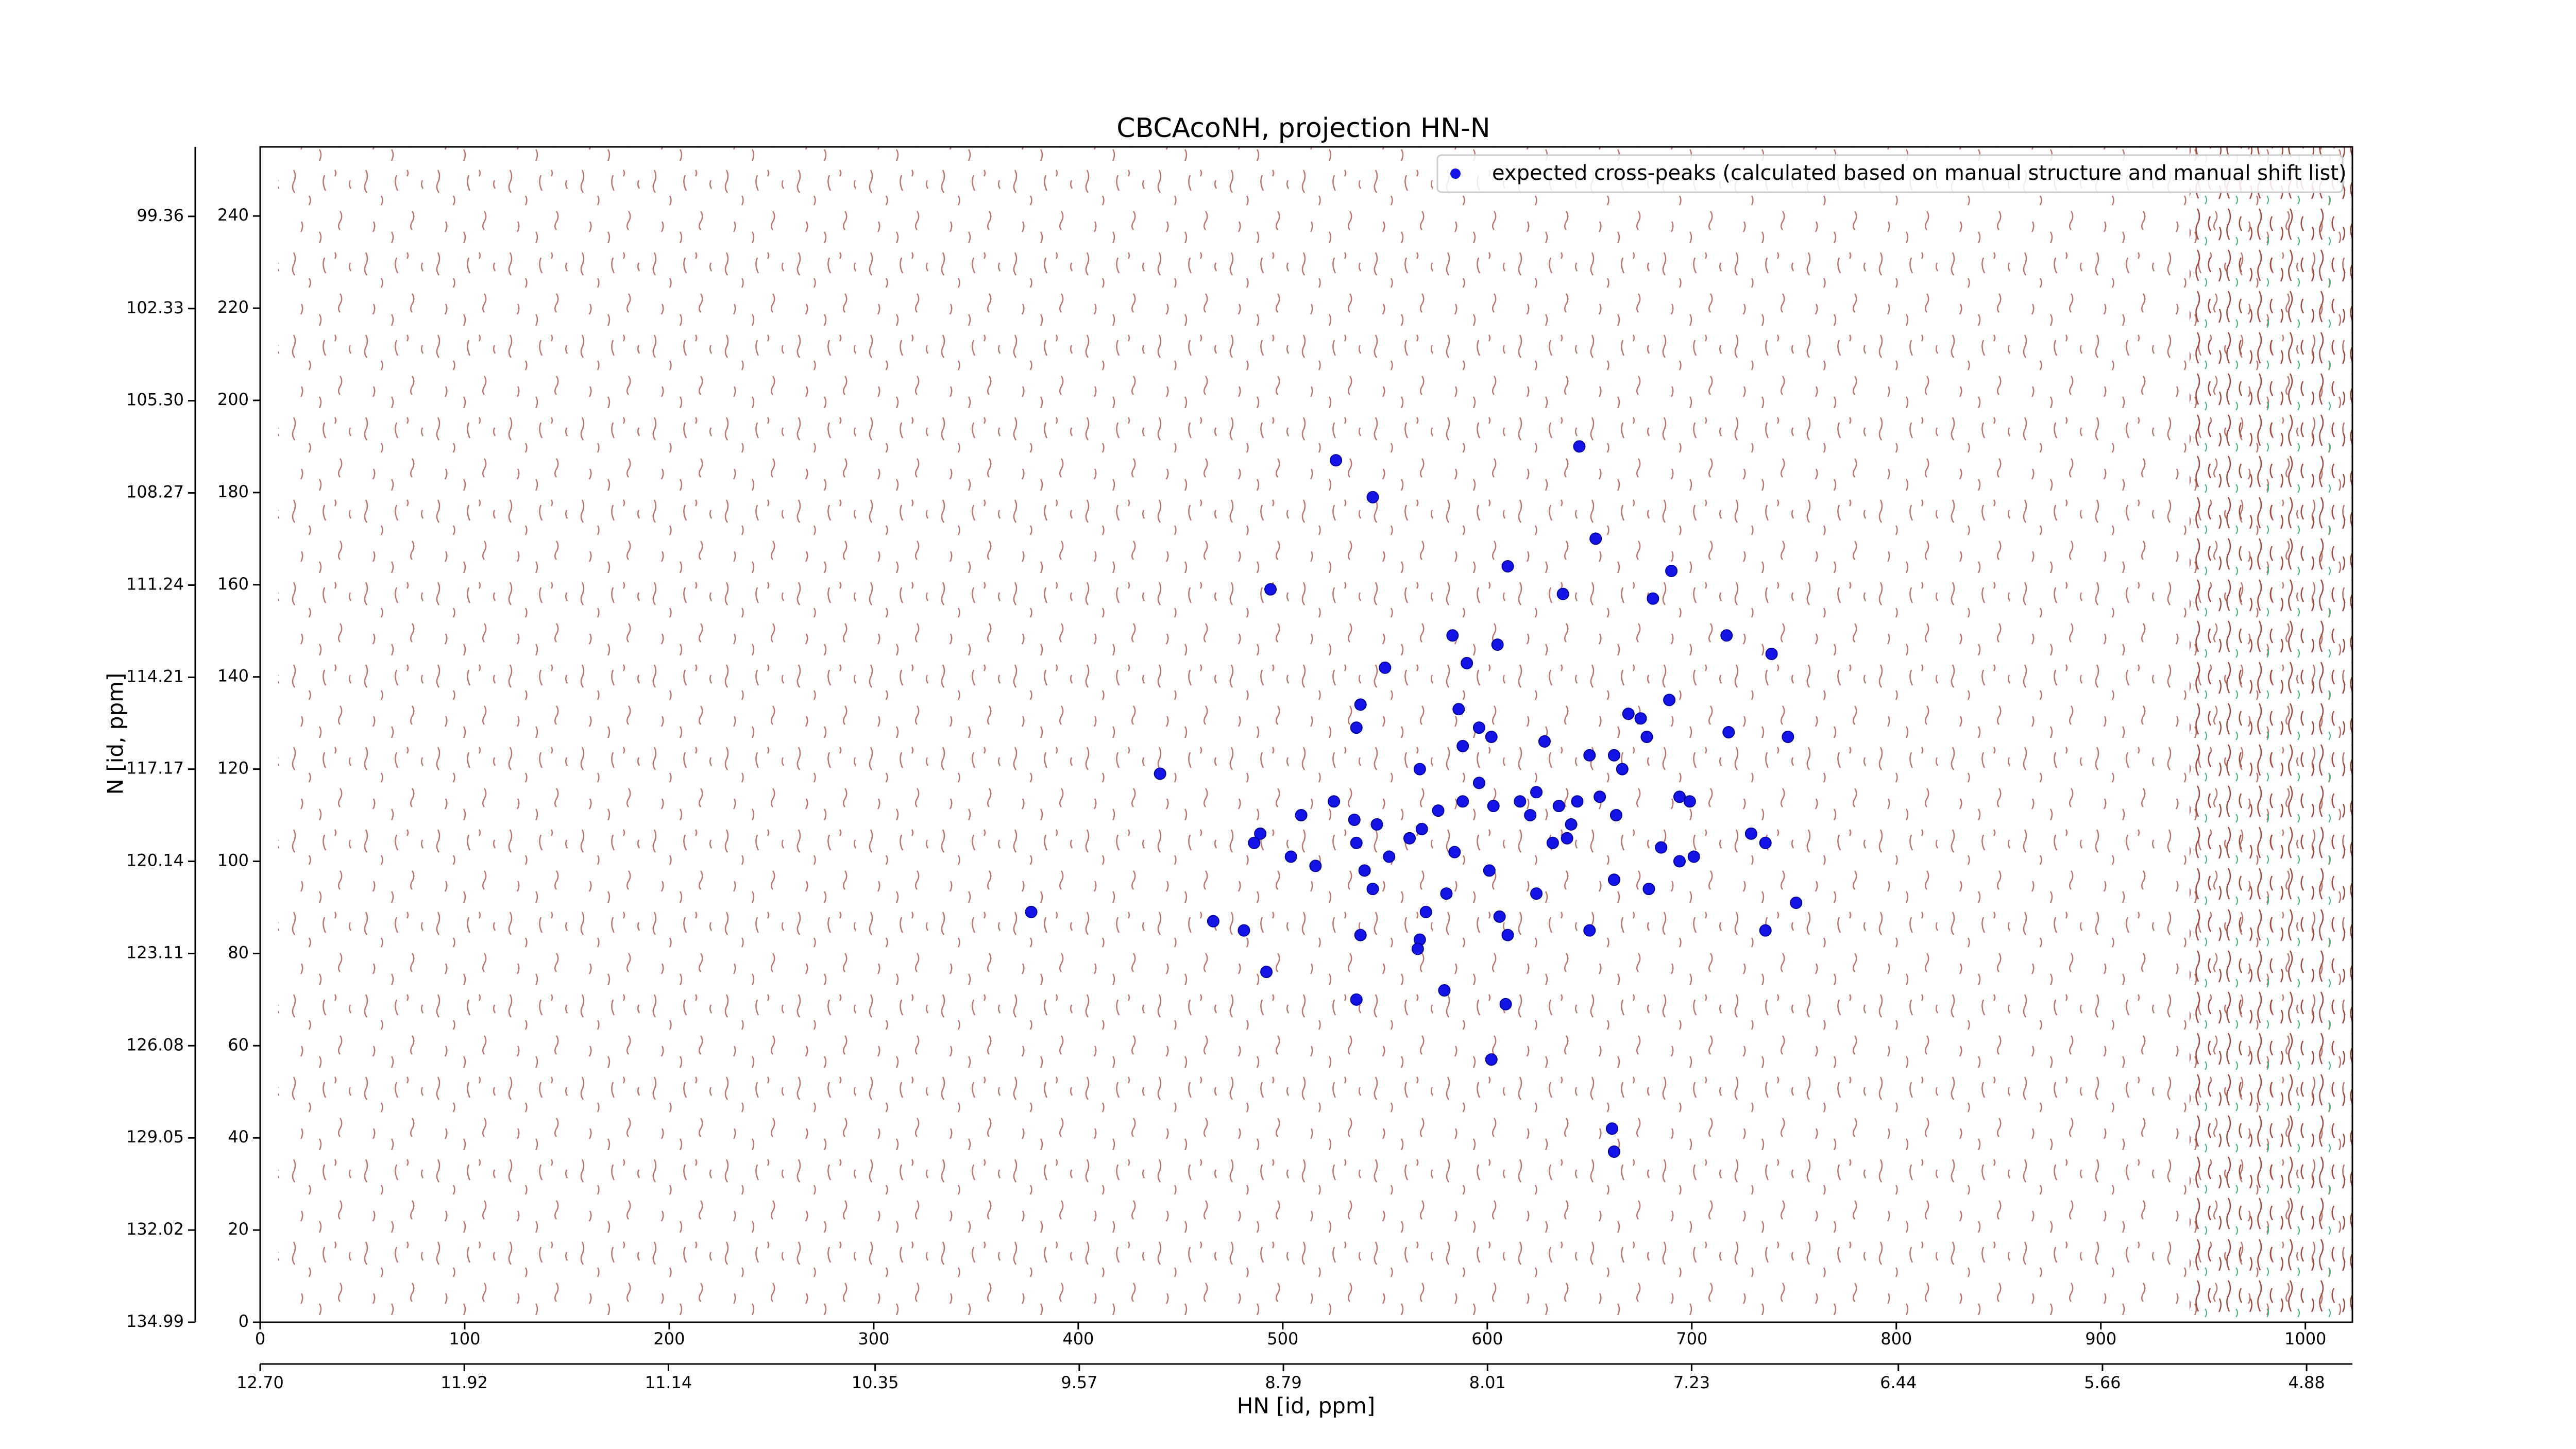  What do you see at coordinates (233, 491) in the screenshot?
I see `y-tick-label: 180` at bounding box center [233, 491].